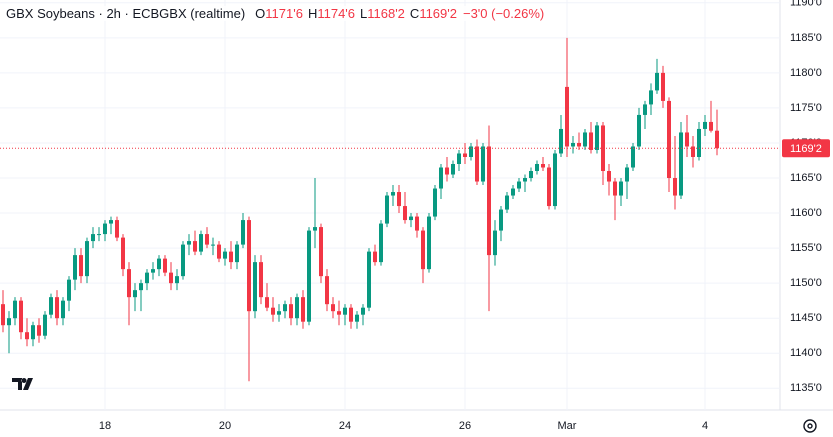 This screenshot has height=437, width=833. Describe the element at coordinates (705, 426) in the screenshot. I see `x-tick-label: 4` at that location.